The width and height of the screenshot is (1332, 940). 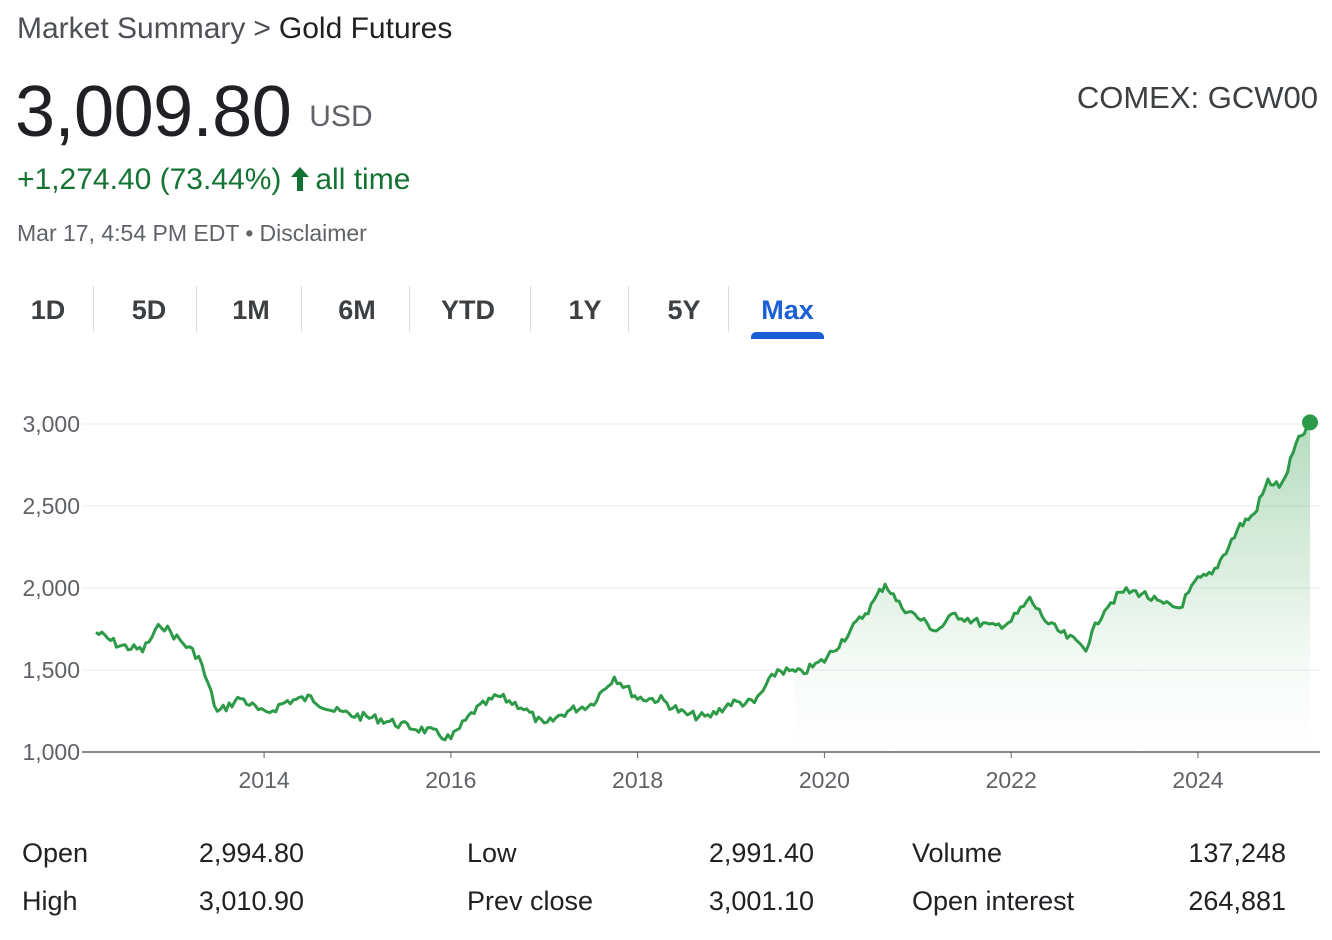 What do you see at coordinates (492, 853) in the screenshot?
I see `stat-label-low: Low` at bounding box center [492, 853].